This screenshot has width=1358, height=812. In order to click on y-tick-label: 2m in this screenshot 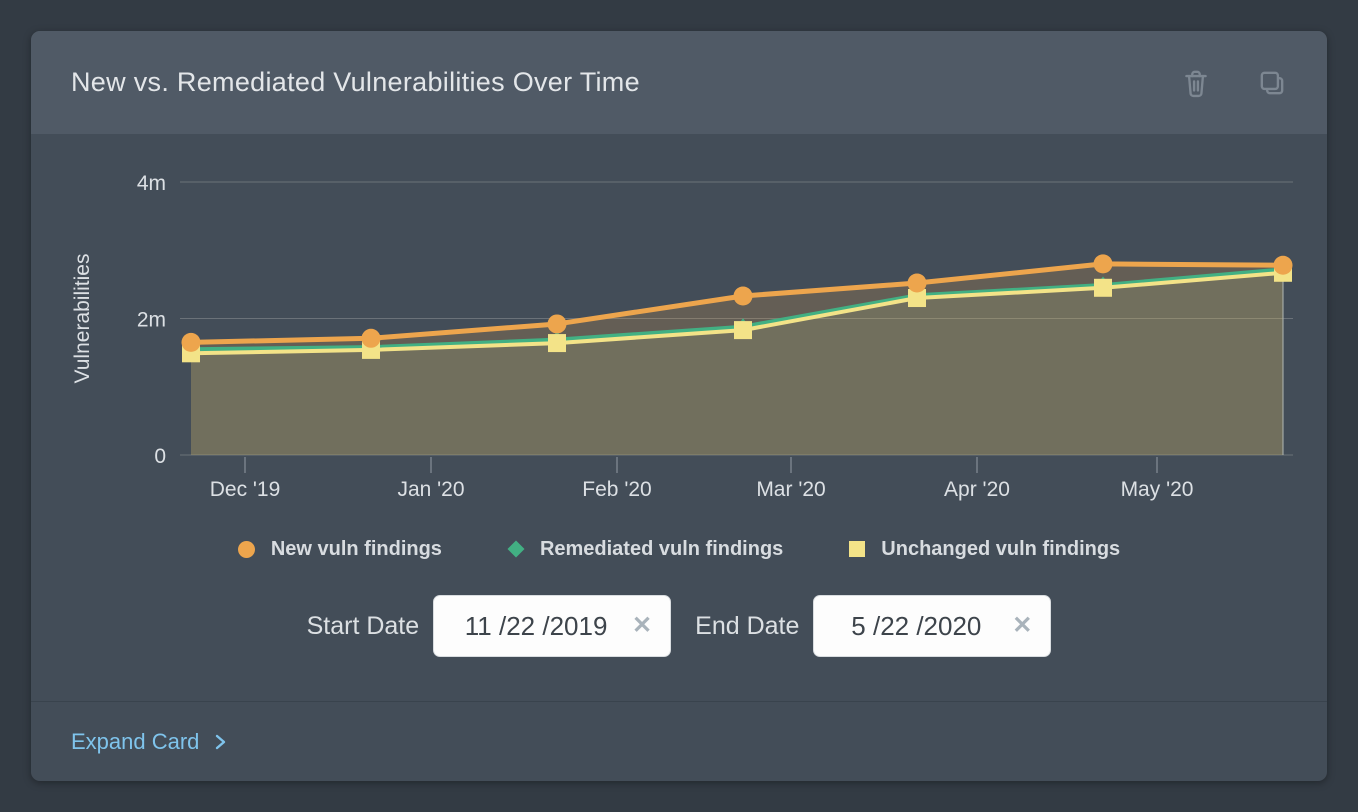, I will do `click(151, 320)`.